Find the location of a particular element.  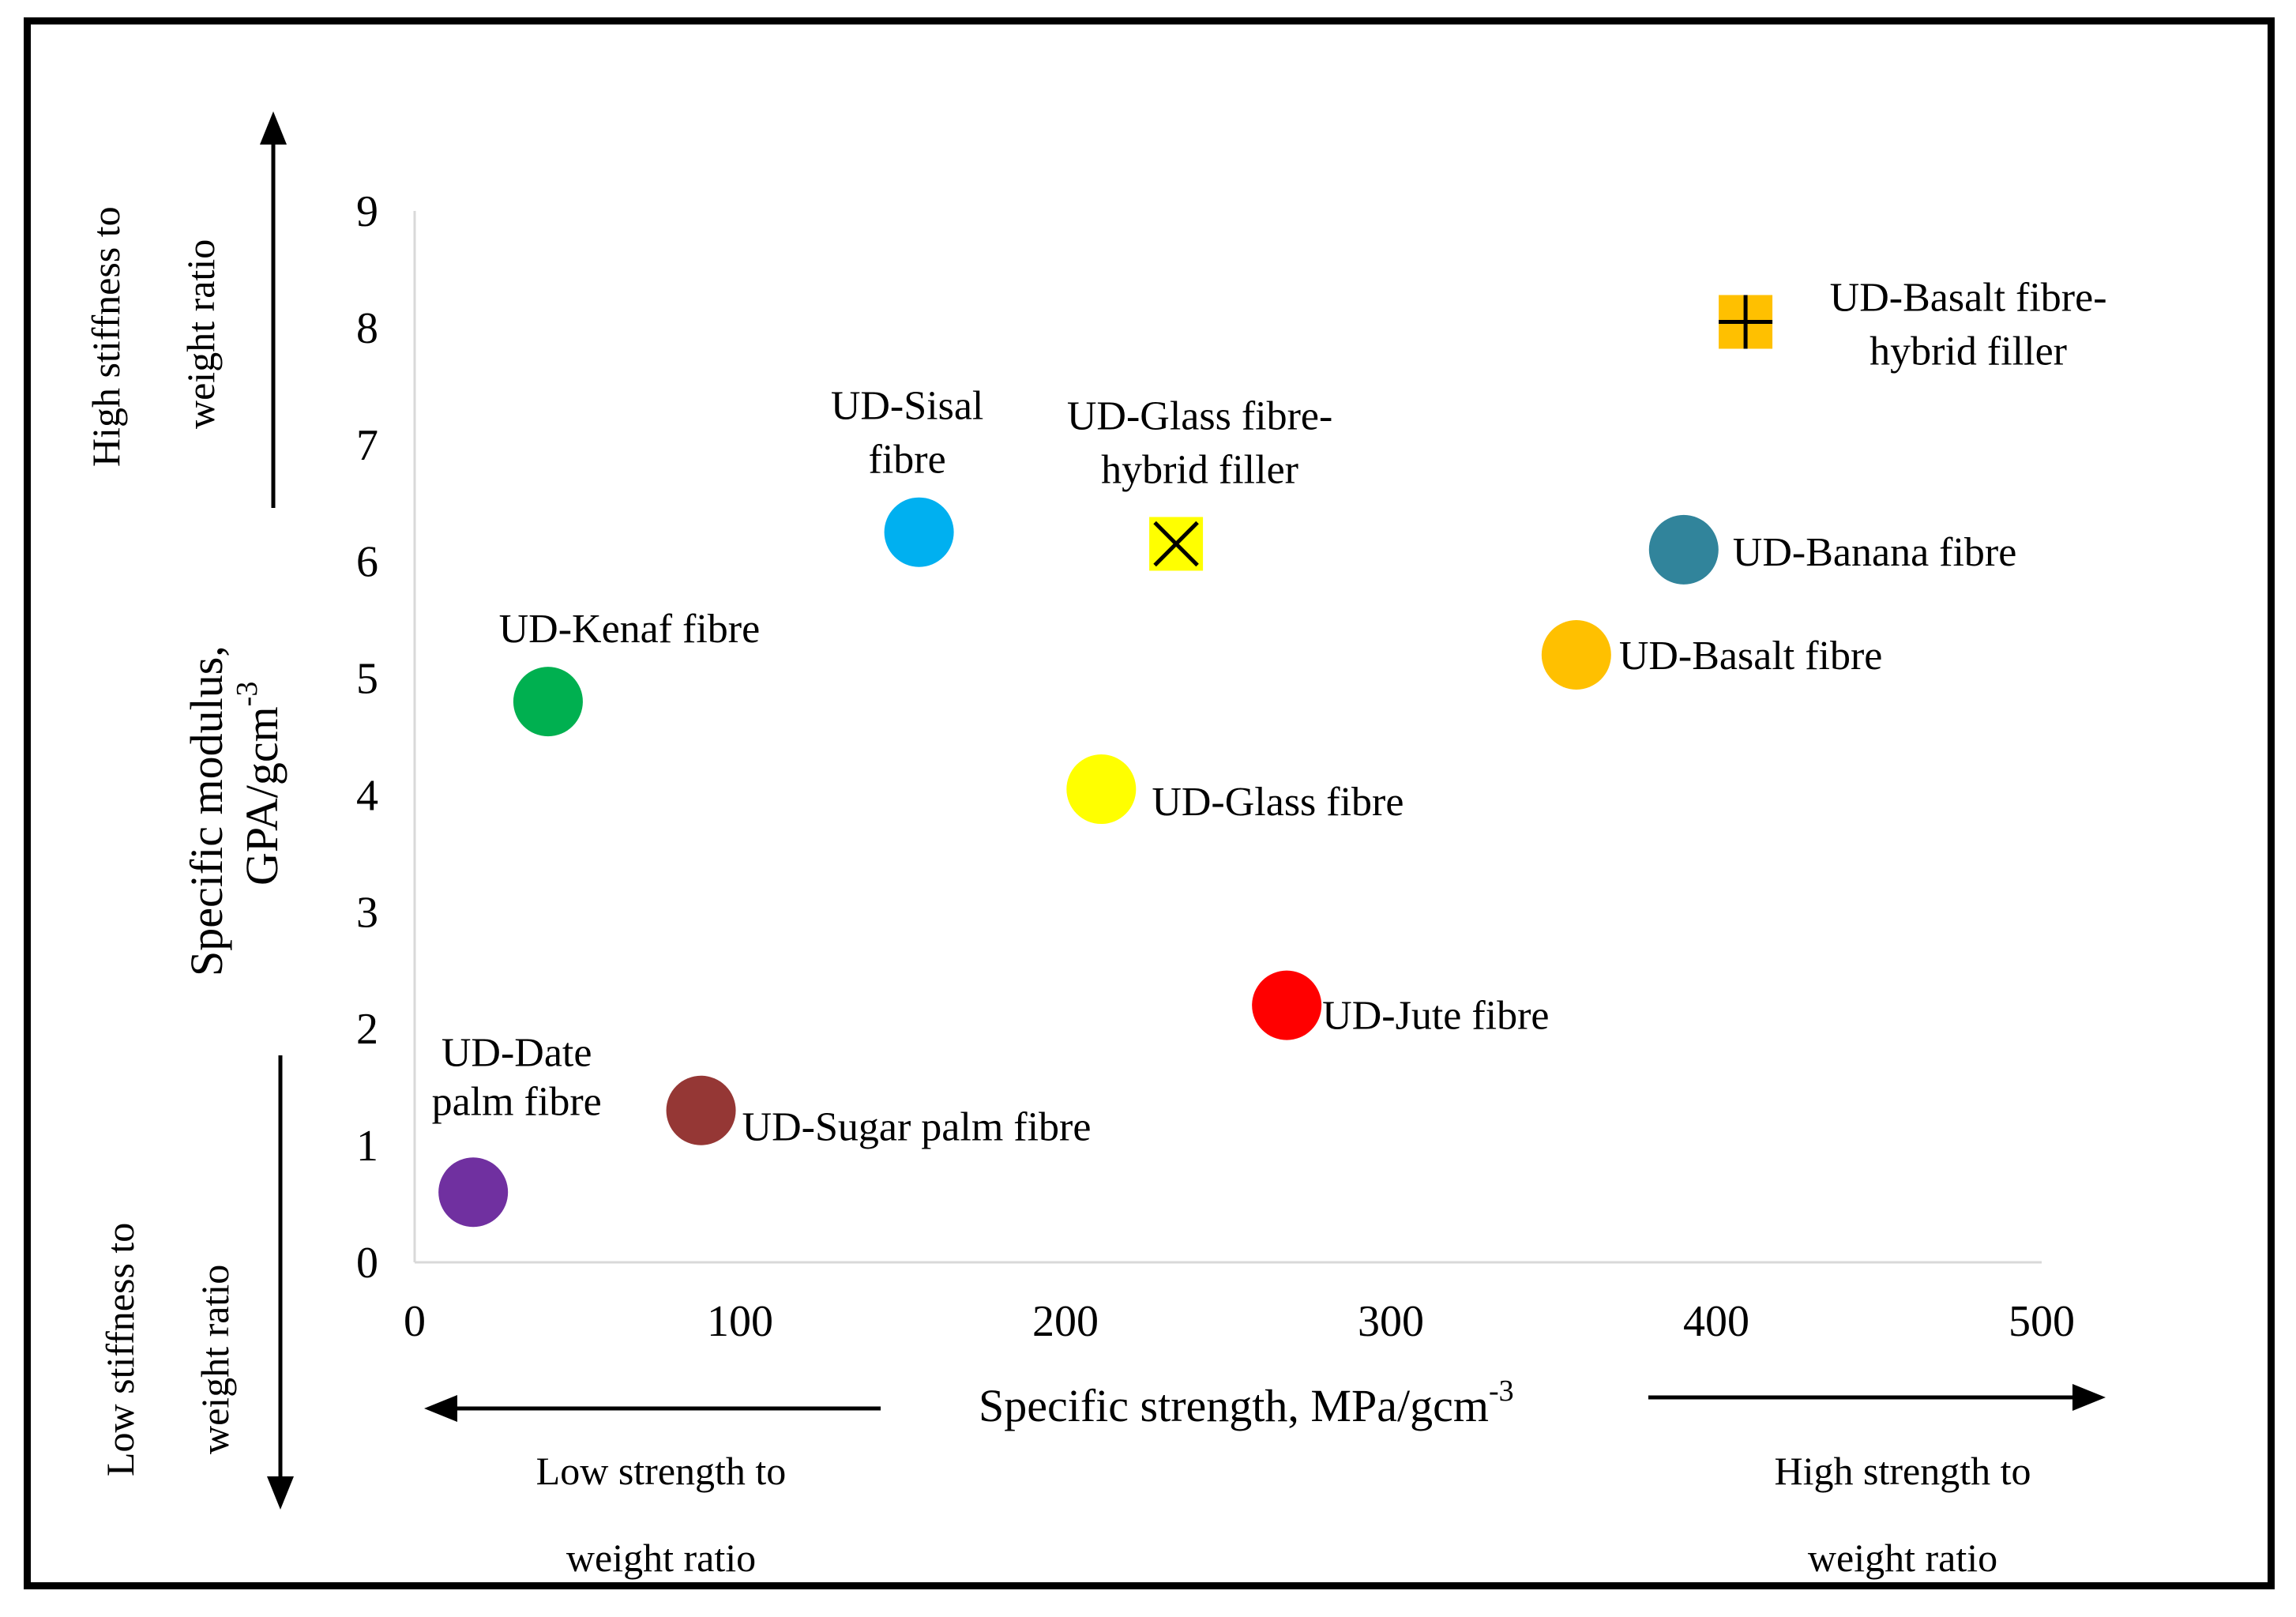

data-label: UD-Basalt fibre is located at coordinates (1751, 656).